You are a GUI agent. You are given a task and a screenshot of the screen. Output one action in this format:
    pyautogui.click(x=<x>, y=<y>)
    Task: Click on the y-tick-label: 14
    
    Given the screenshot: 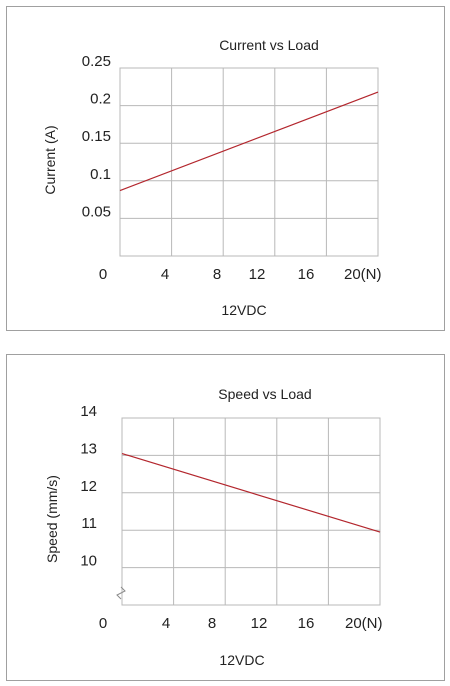 What is the action you would take?
    pyautogui.click(x=88, y=411)
    